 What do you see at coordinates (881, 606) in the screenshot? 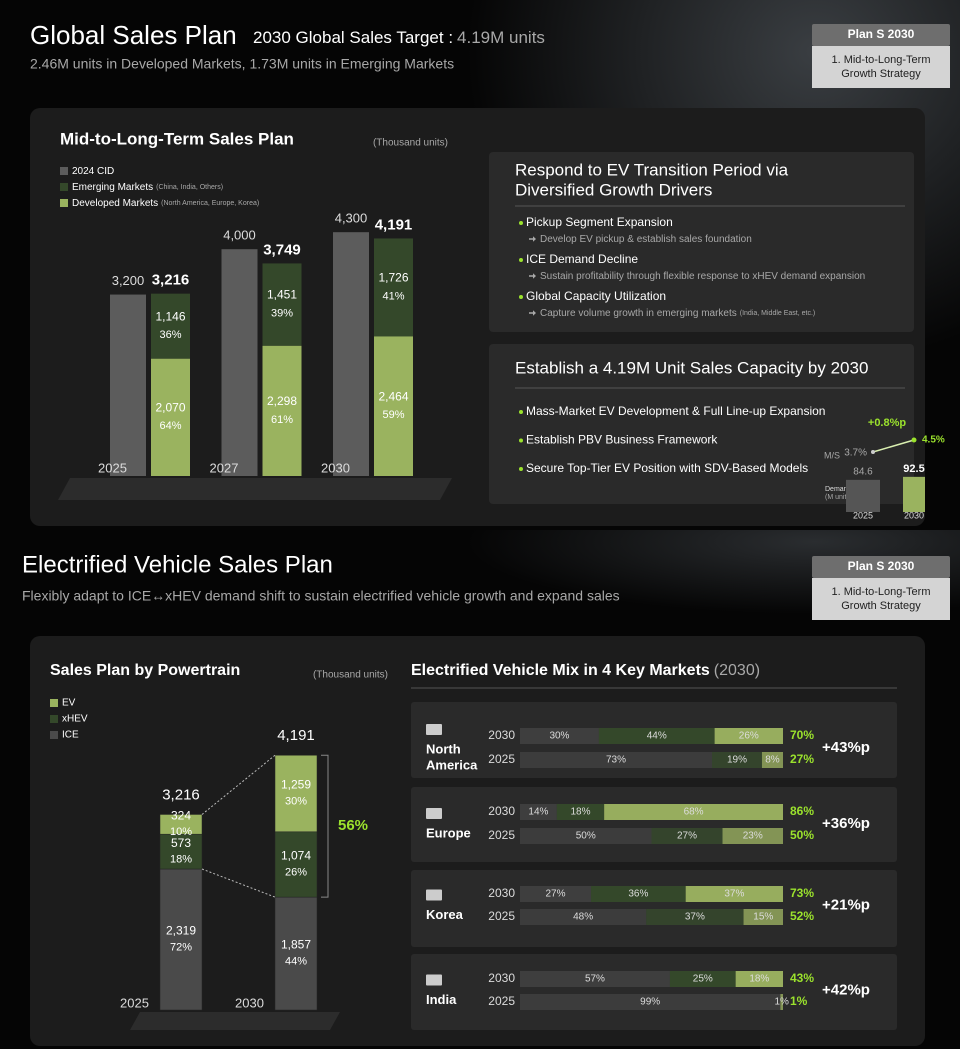
I see `badge-line: Growth Strategy` at bounding box center [881, 606].